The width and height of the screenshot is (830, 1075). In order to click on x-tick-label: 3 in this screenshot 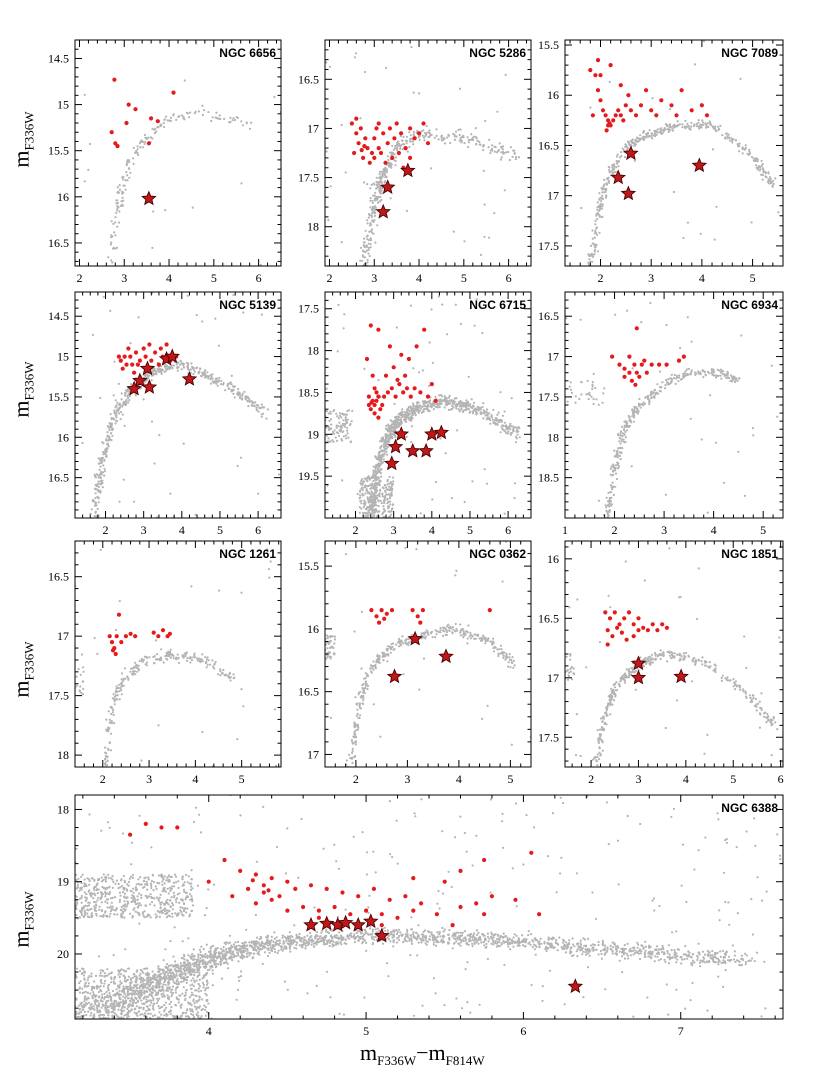, I will do `click(664, 530)`.